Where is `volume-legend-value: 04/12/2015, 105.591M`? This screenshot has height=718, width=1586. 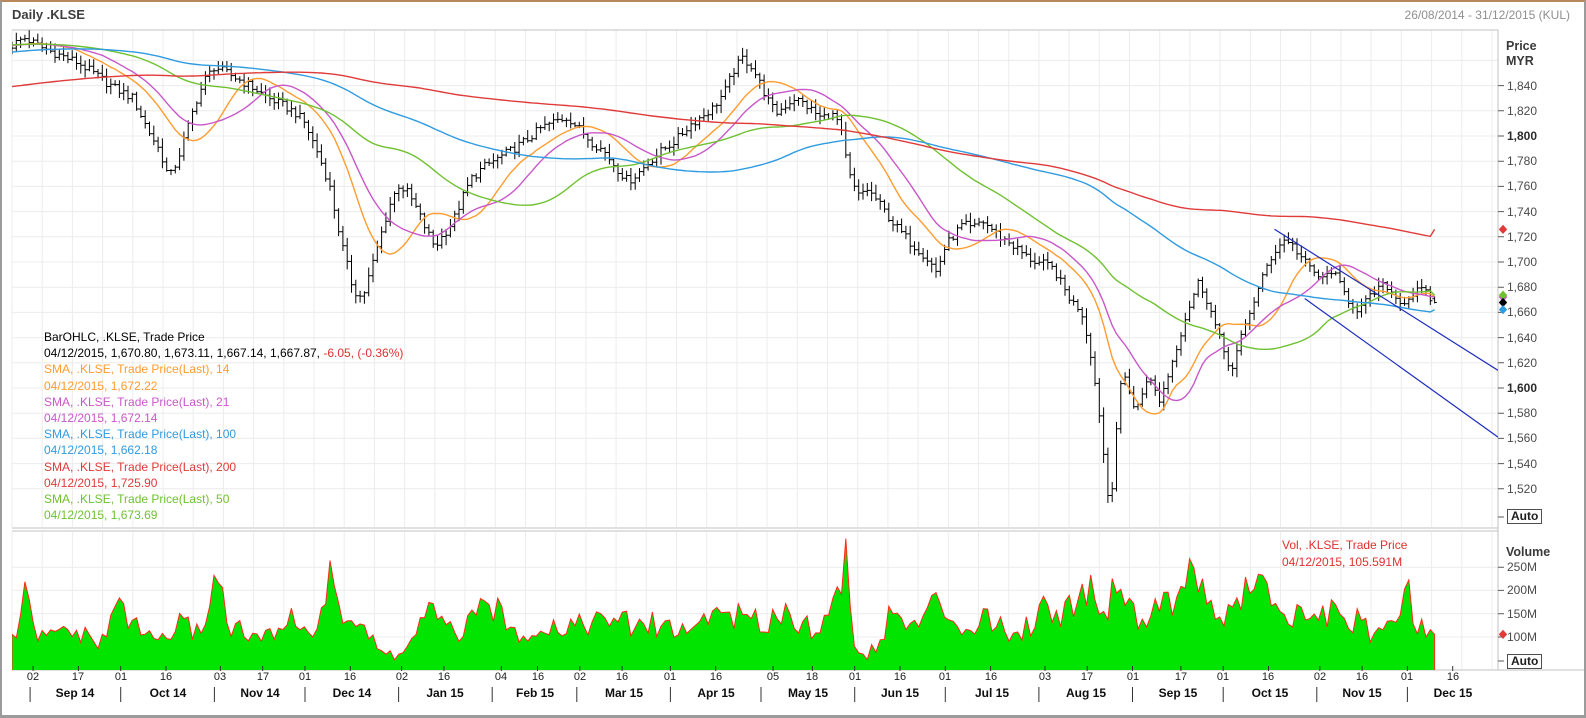 volume-legend-value: 04/12/2015, 105.591M is located at coordinates (1342, 562).